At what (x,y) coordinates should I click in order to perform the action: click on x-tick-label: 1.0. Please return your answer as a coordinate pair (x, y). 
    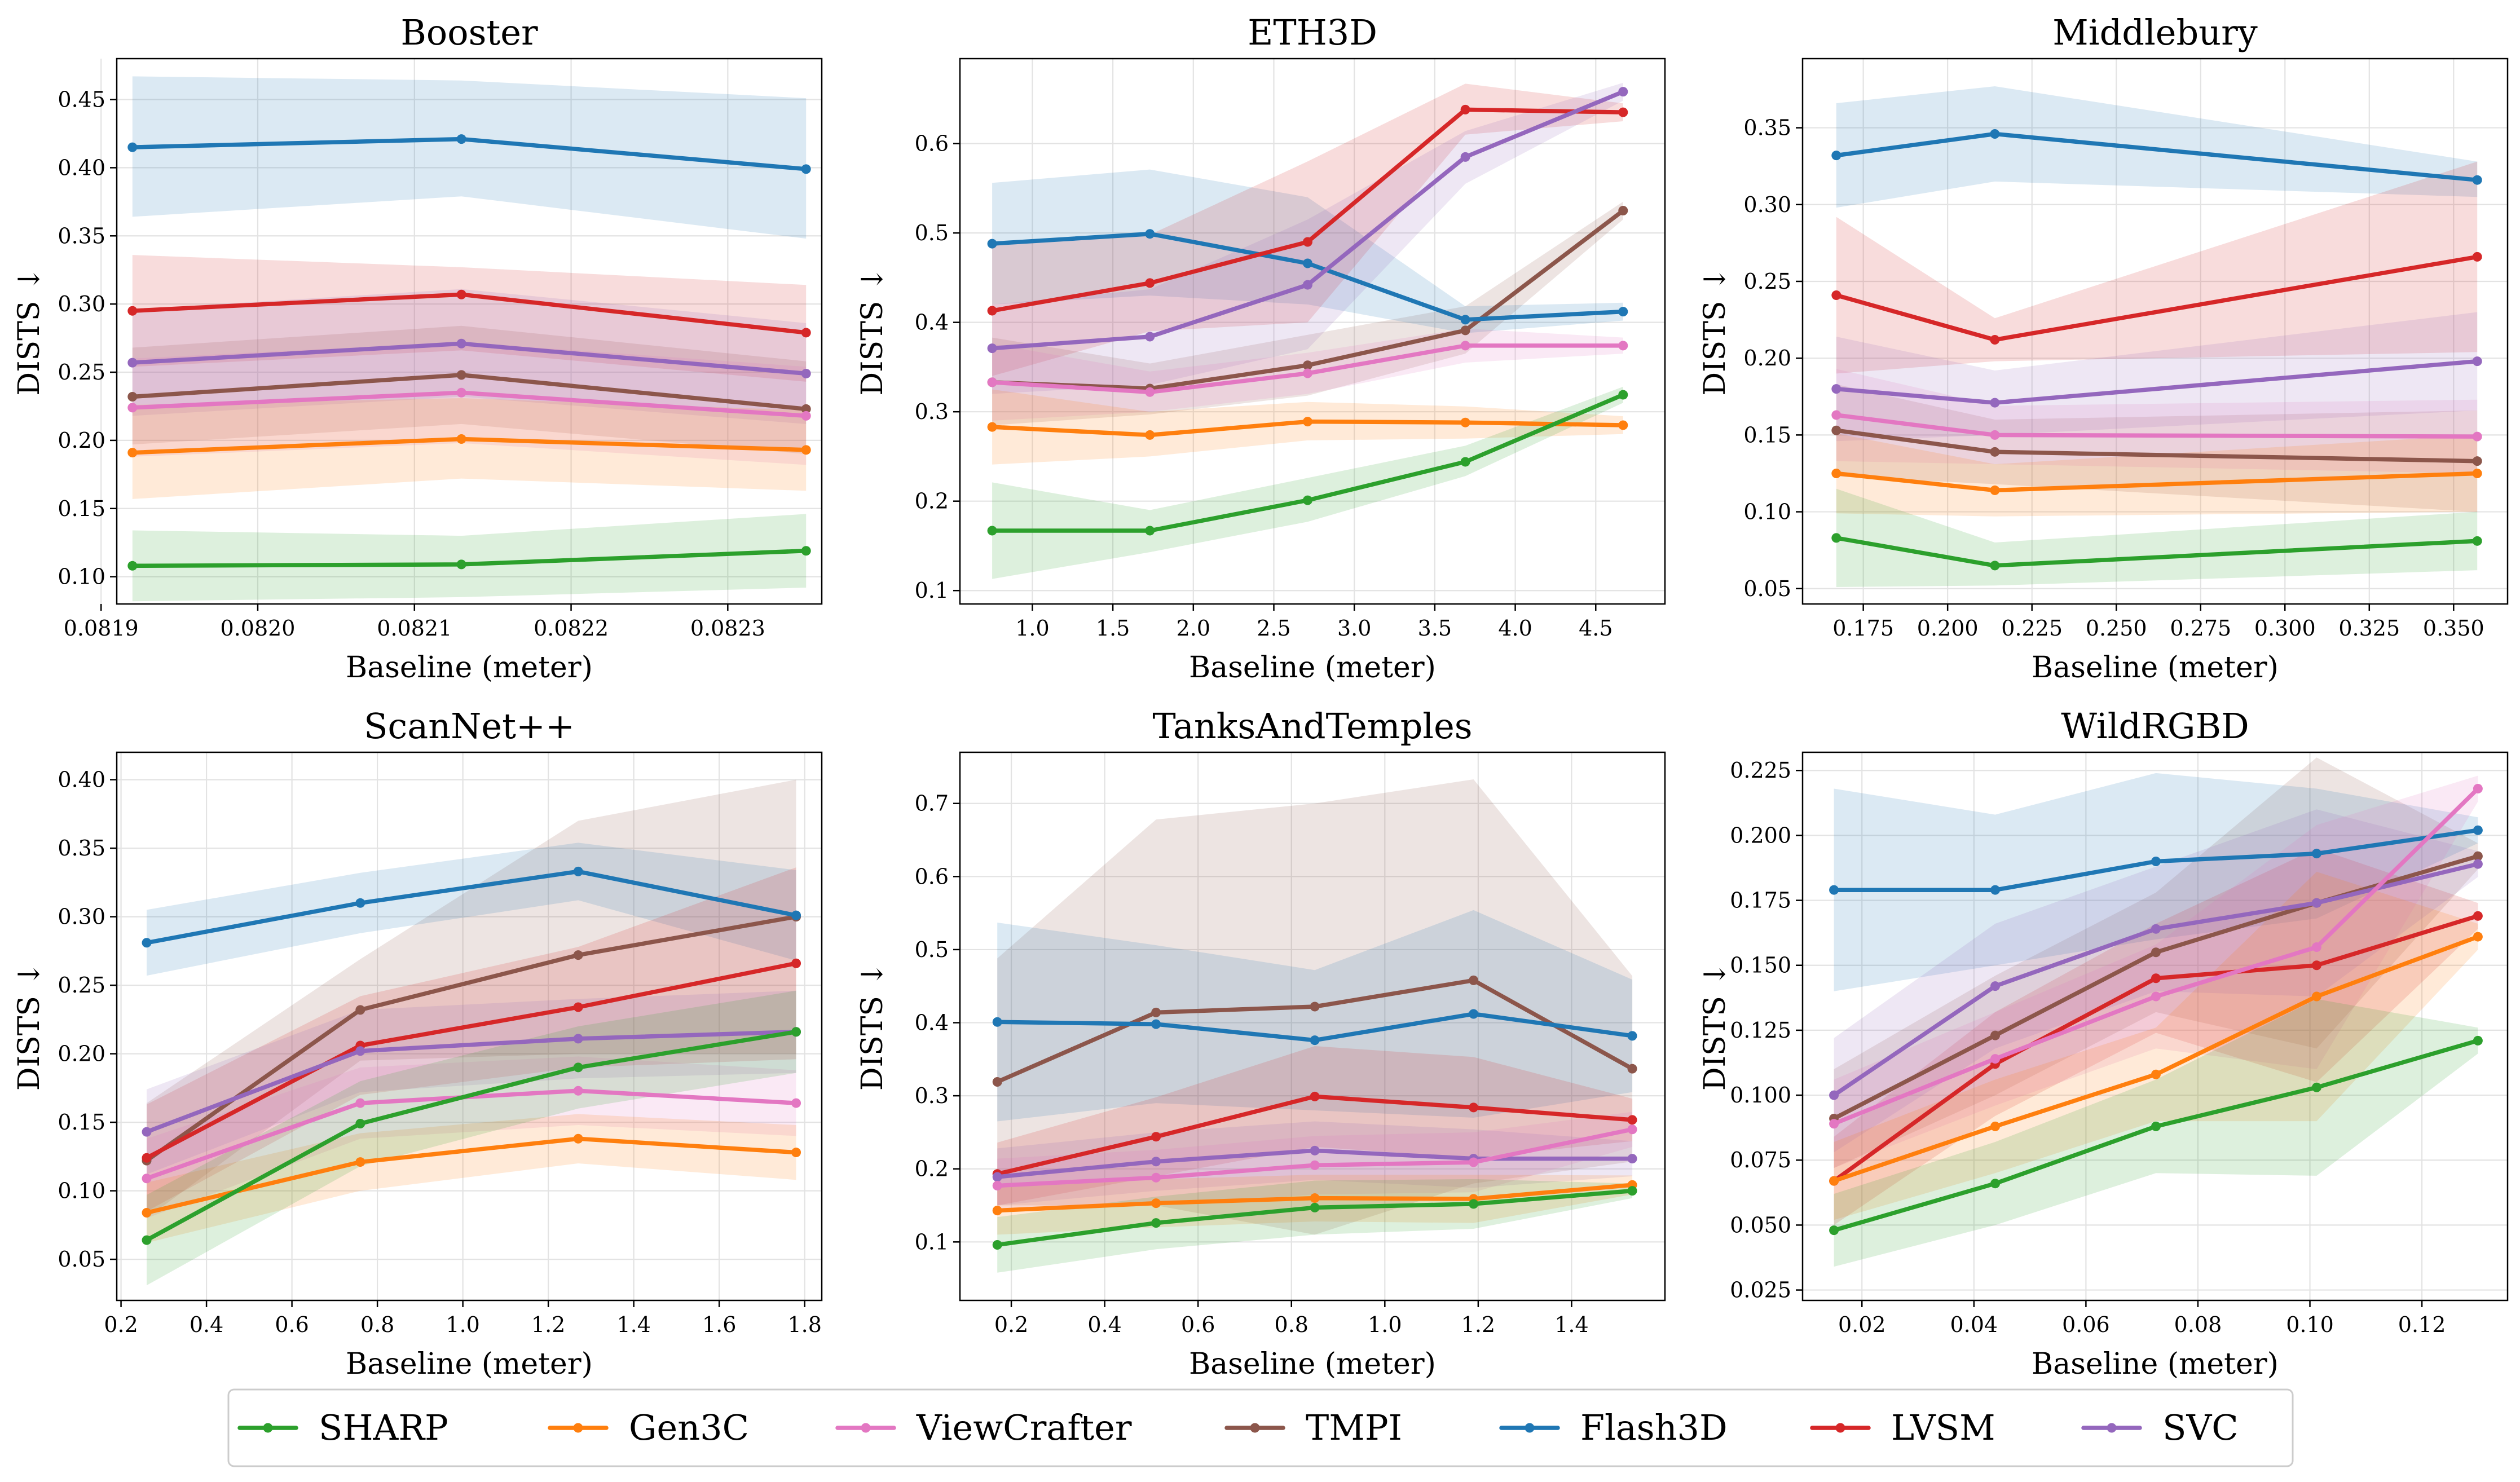
    Looking at the image, I should click on (462, 1324).